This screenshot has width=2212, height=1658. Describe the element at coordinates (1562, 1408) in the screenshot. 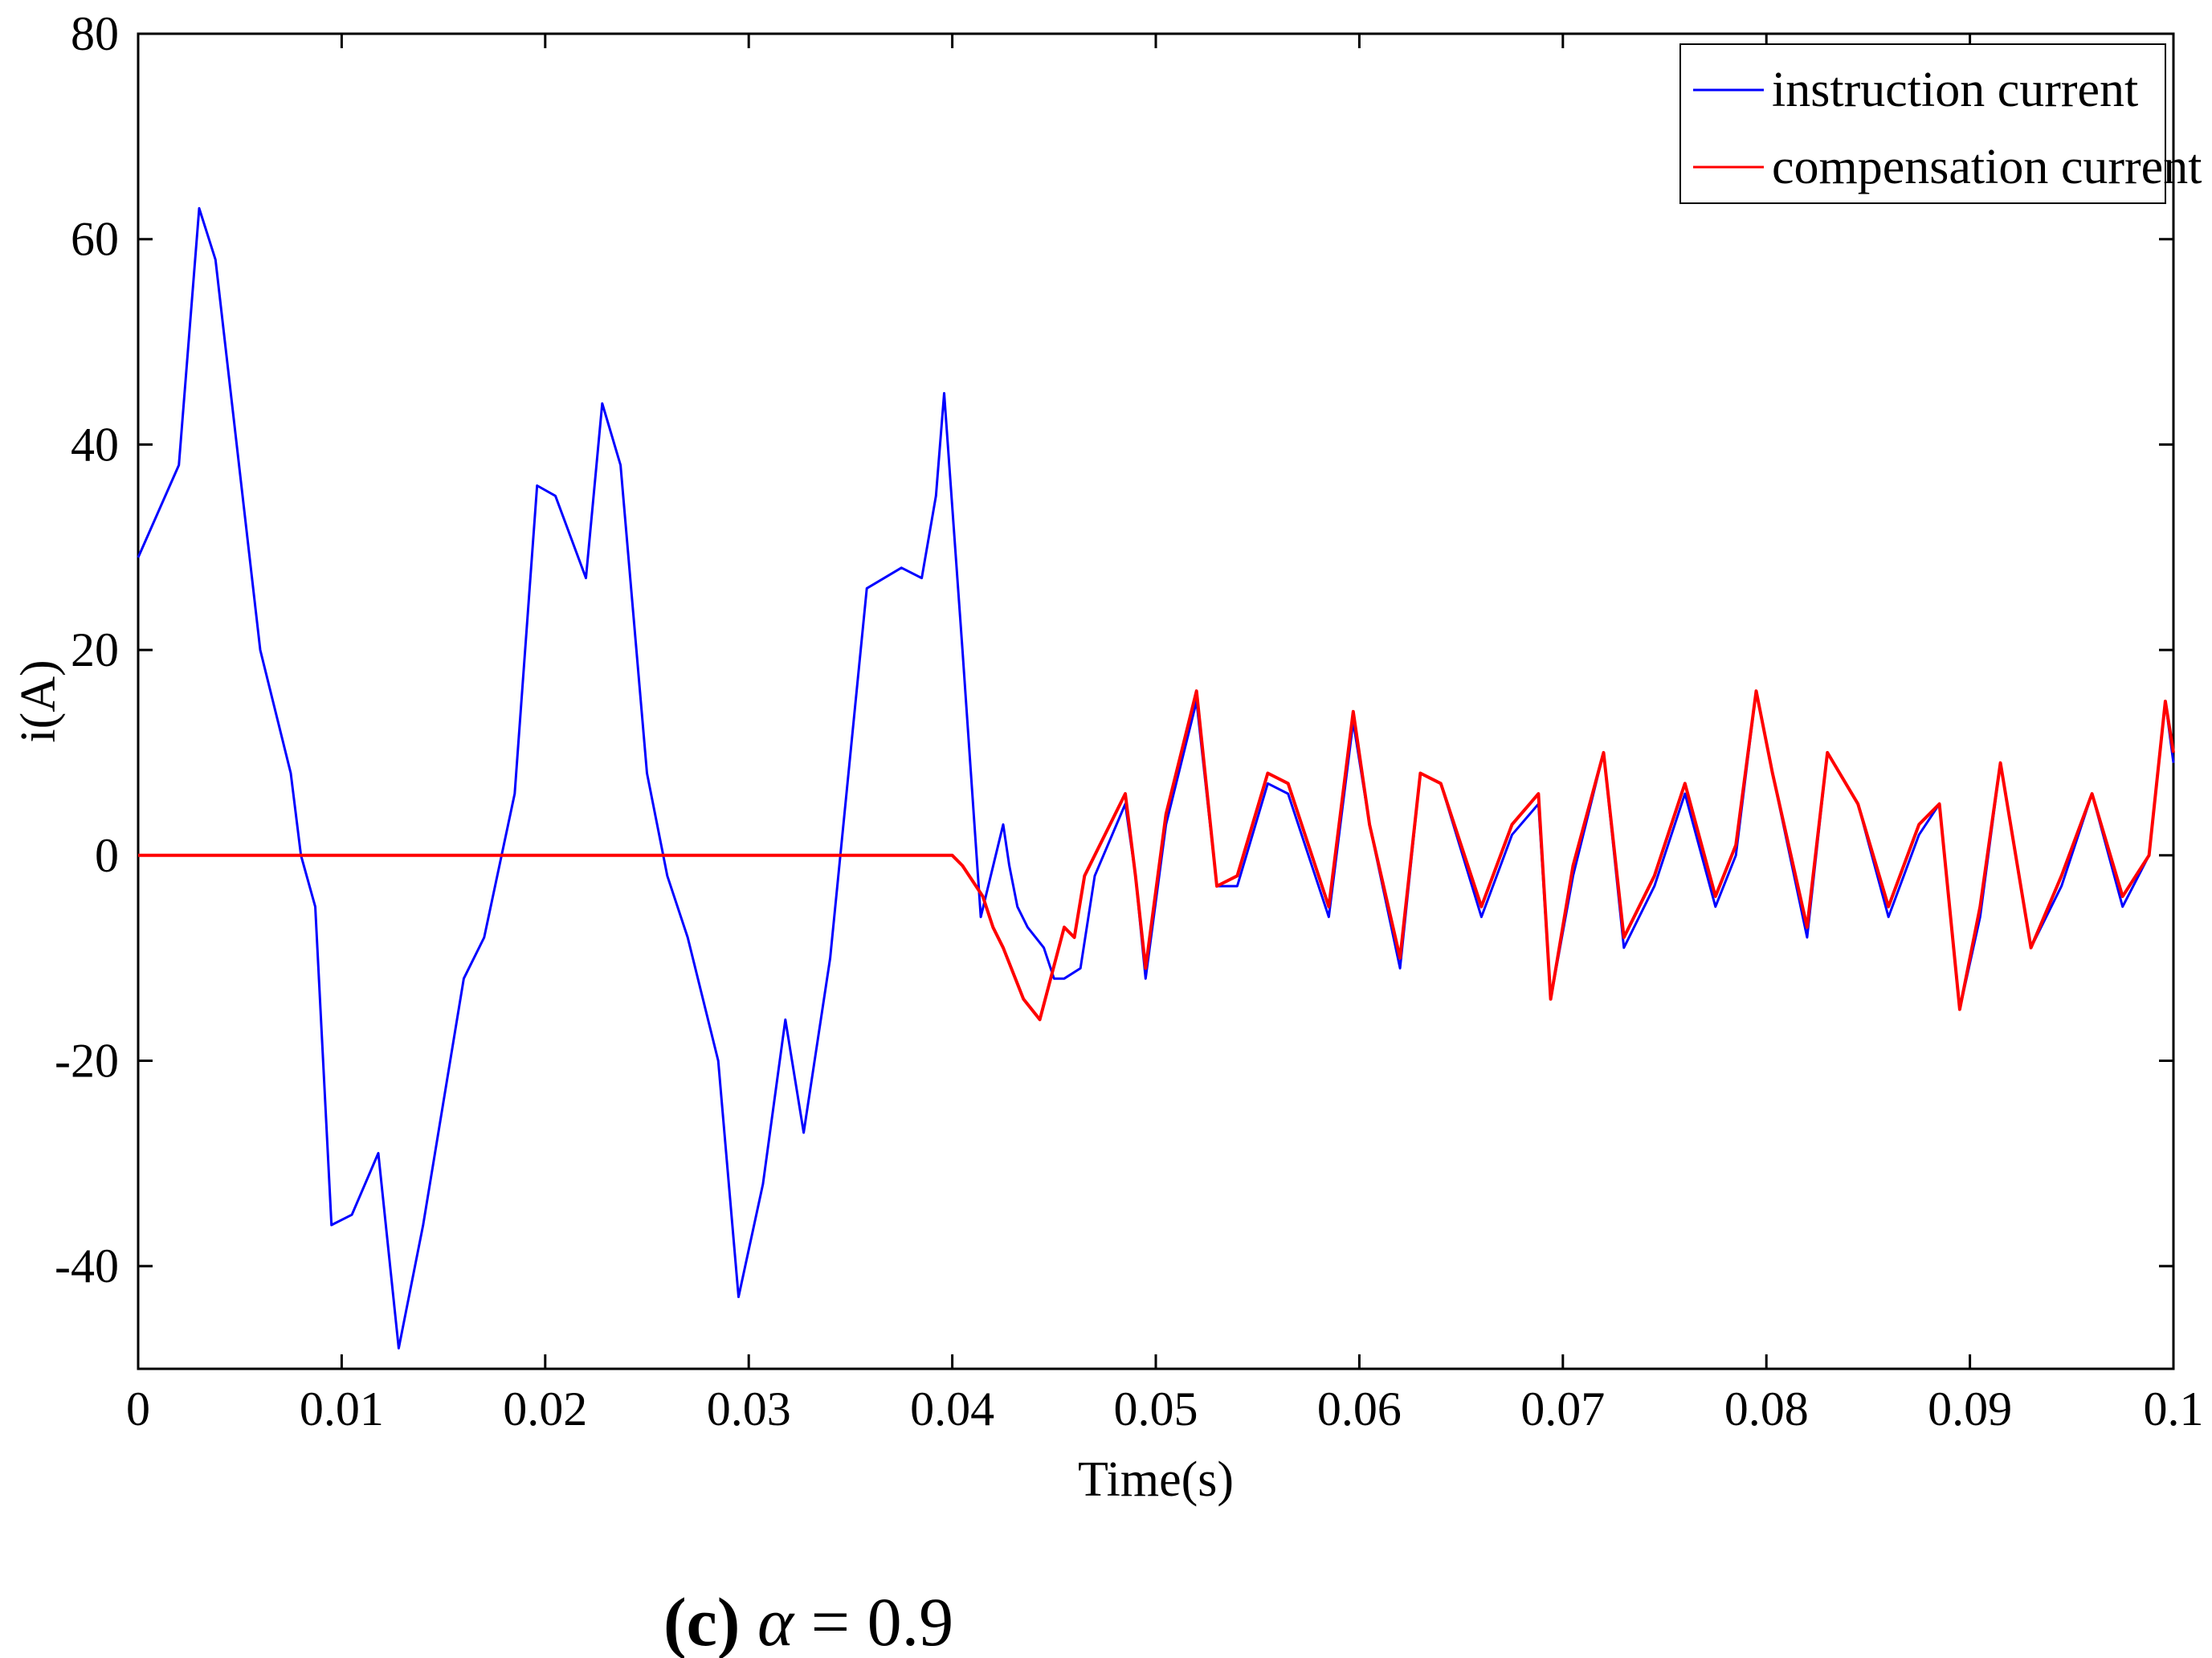

I see `x-tick-label: 0.07` at that location.